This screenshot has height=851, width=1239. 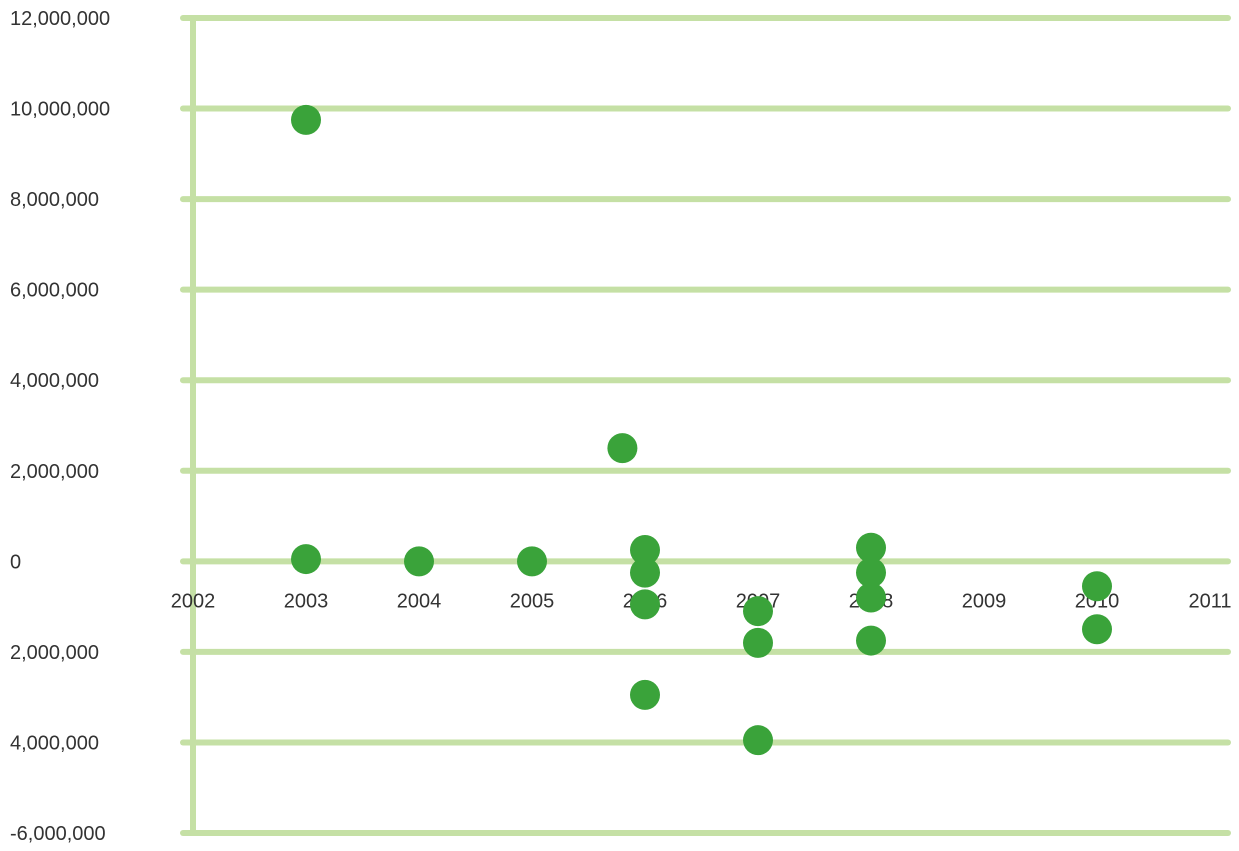 What do you see at coordinates (193, 601) in the screenshot?
I see `x-tick-label: 2002` at bounding box center [193, 601].